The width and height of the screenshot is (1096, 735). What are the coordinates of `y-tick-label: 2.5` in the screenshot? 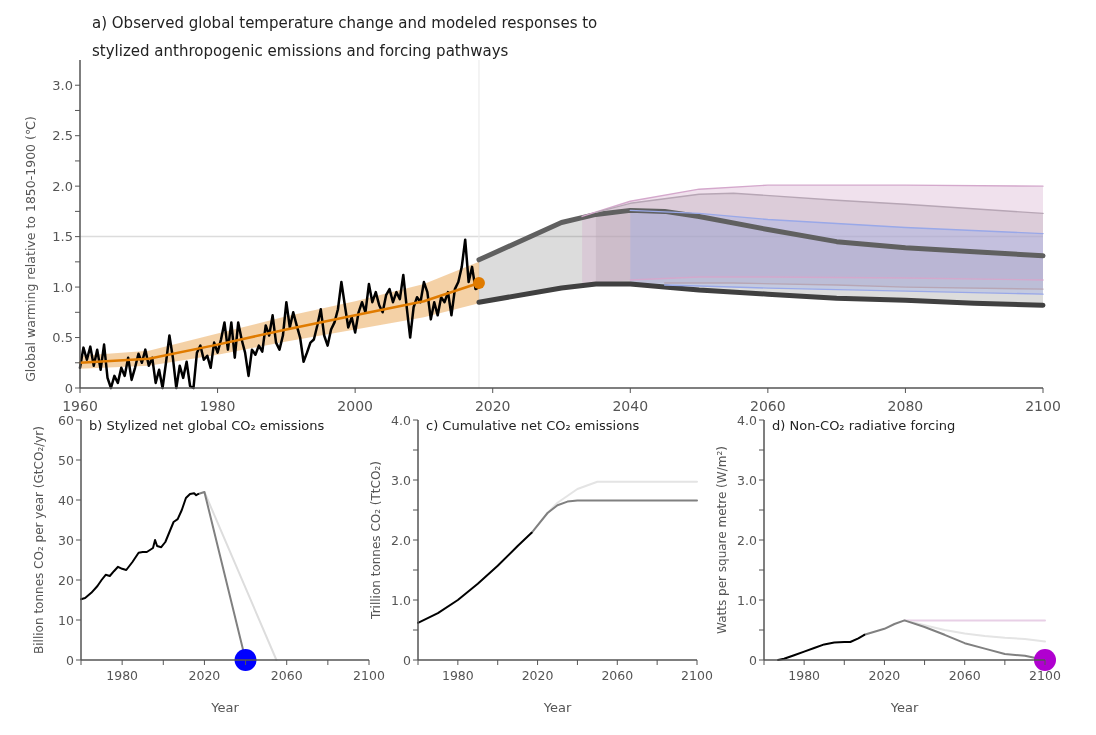 It's located at (62, 136).